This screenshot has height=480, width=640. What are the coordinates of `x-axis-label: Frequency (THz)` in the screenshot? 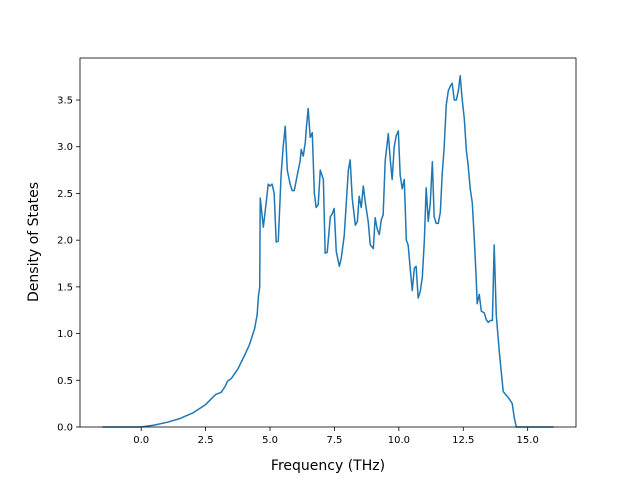 It's located at (328, 466).